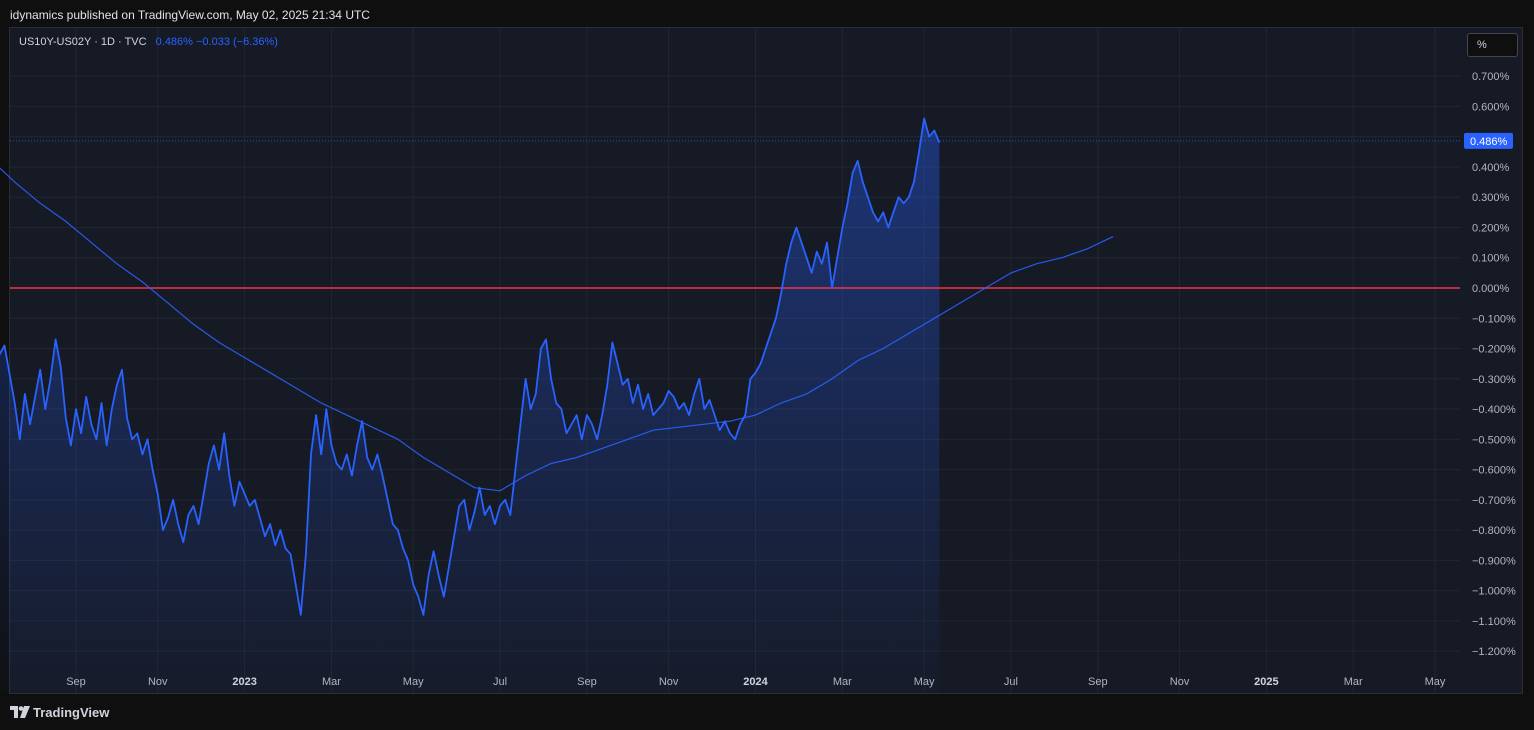  What do you see at coordinates (1266, 682) in the screenshot?
I see `x-tick-label: 2025` at bounding box center [1266, 682].